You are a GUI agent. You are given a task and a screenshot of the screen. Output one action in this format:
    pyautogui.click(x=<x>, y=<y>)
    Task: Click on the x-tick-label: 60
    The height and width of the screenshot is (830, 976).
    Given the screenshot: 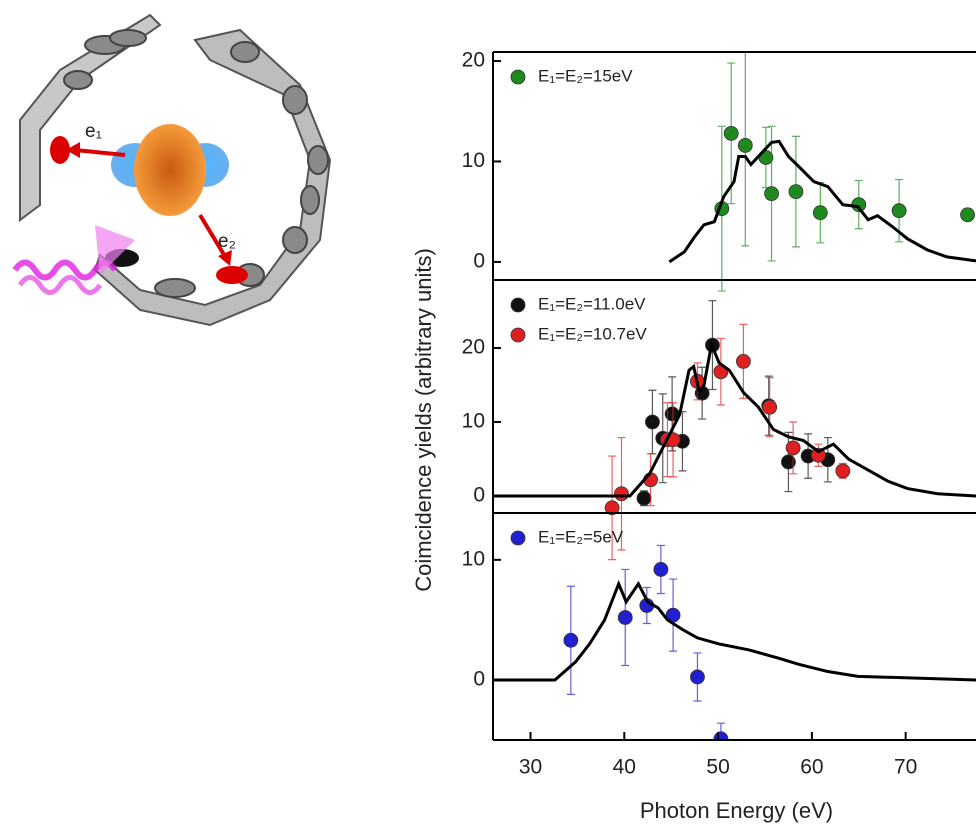 What is the action you would take?
    pyautogui.click(x=811, y=767)
    